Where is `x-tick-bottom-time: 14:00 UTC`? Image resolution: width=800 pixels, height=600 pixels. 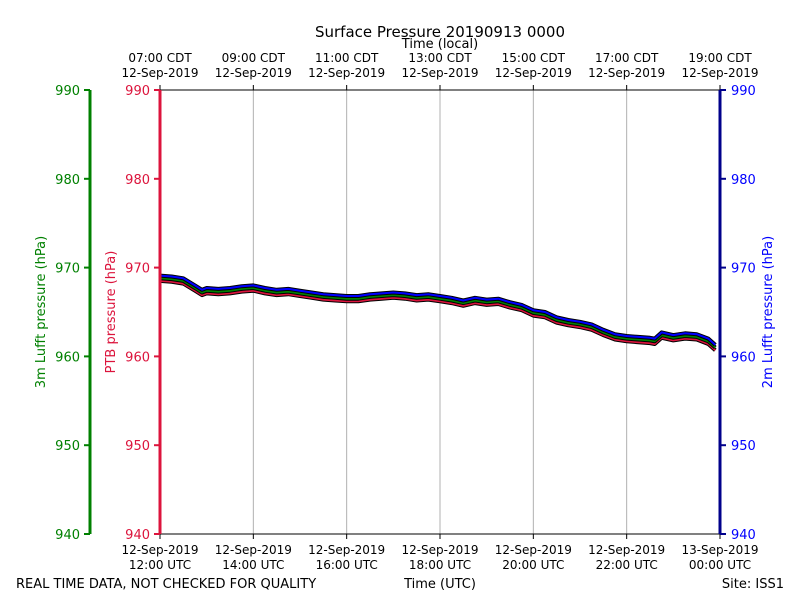 x-tick-bottom-time: 14:00 UTC is located at coordinates (253, 565).